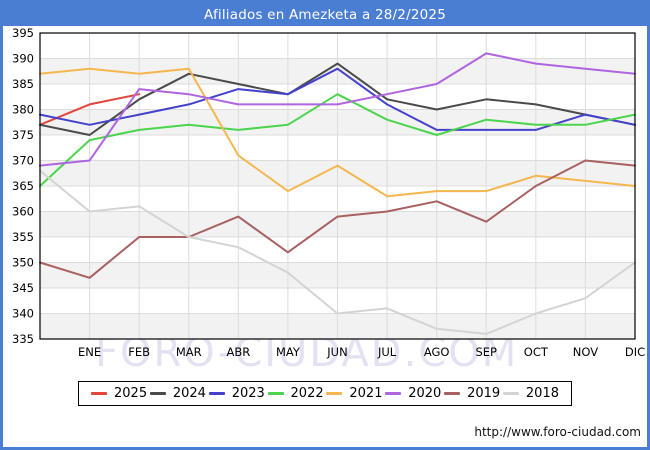 The image size is (650, 450). Describe the element at coordinates (325, 393) in the screenshot. I see `legend: 2025 2024 2023 2022 2021 2020 2019 2018` at that location.